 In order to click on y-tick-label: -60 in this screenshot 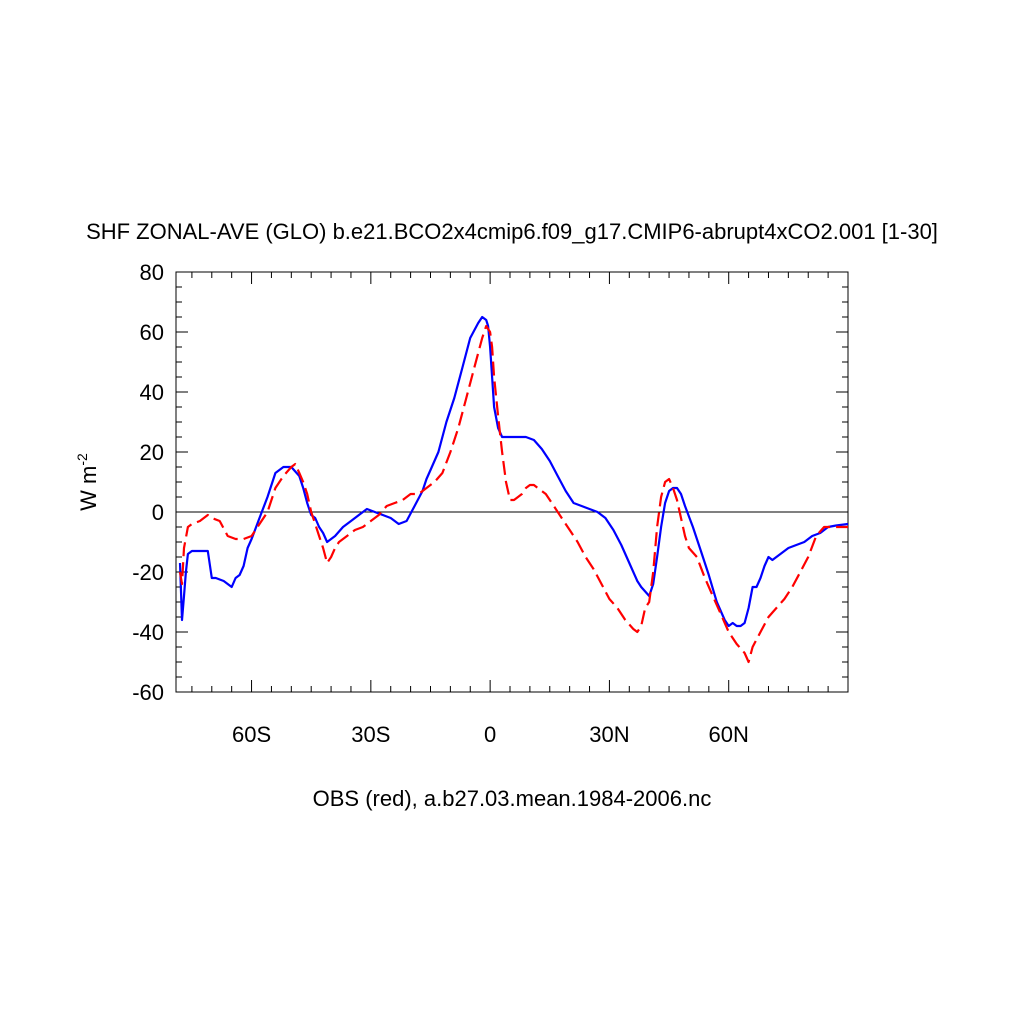, I will do `click(148, 692)`.